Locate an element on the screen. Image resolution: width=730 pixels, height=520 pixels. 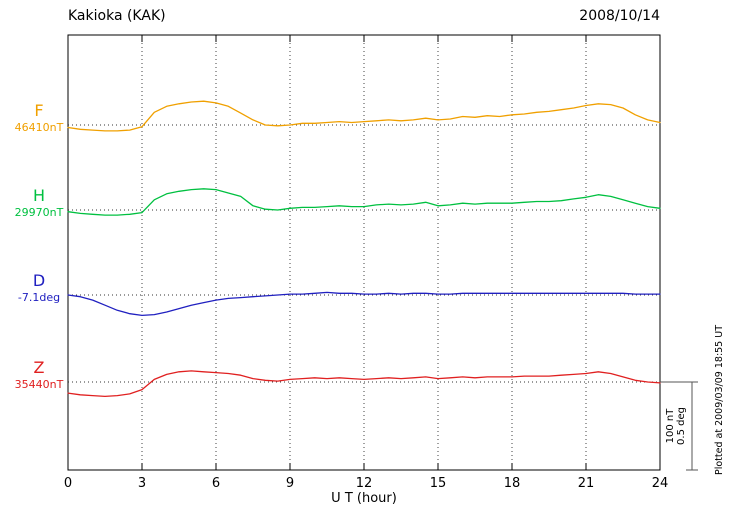
x-tick-label: 21 is located at coordinates (586, 483).